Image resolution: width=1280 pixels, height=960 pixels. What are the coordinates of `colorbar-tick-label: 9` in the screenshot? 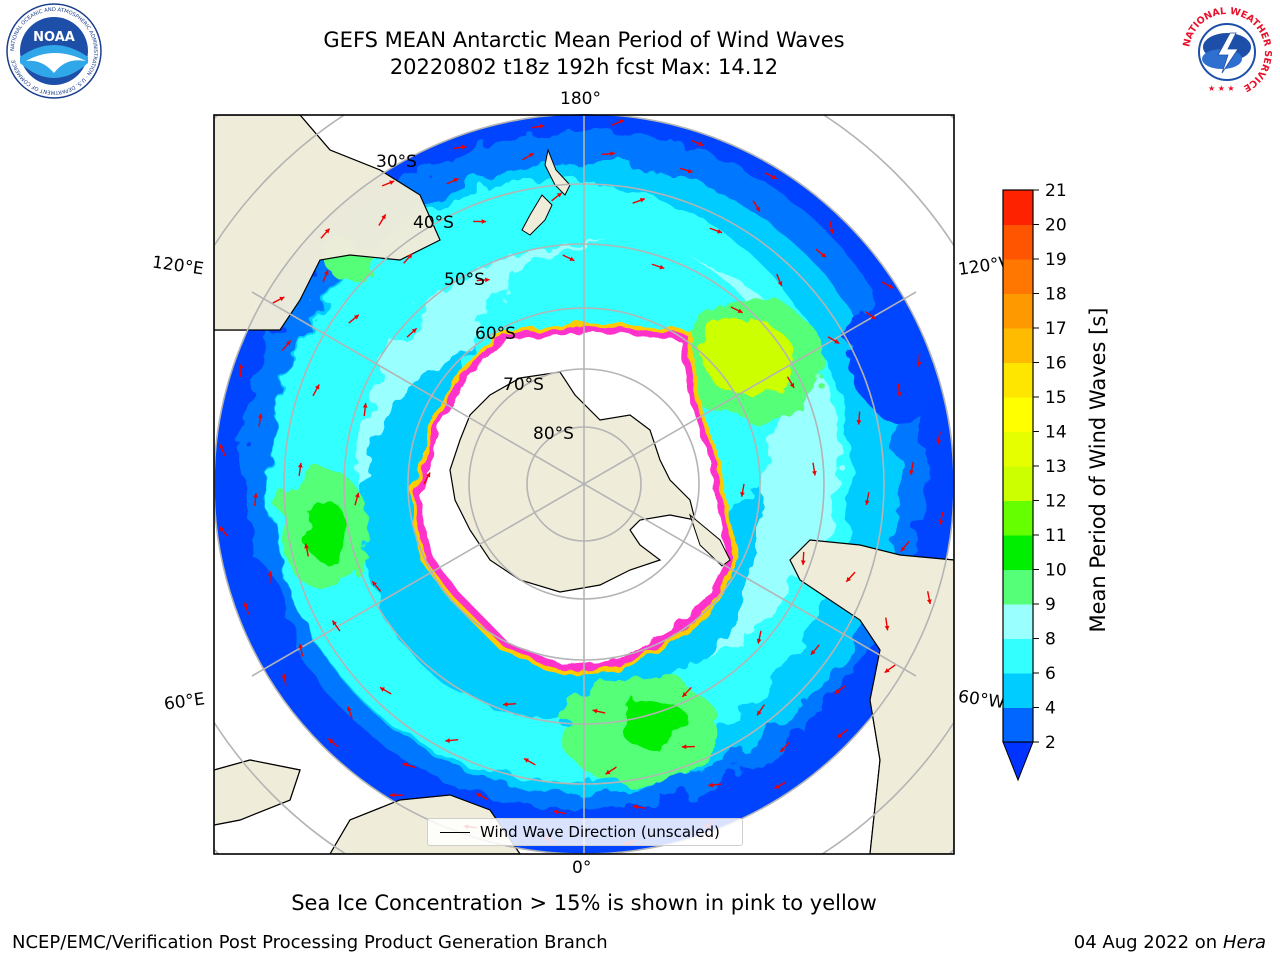 It's located at (1050, 605).